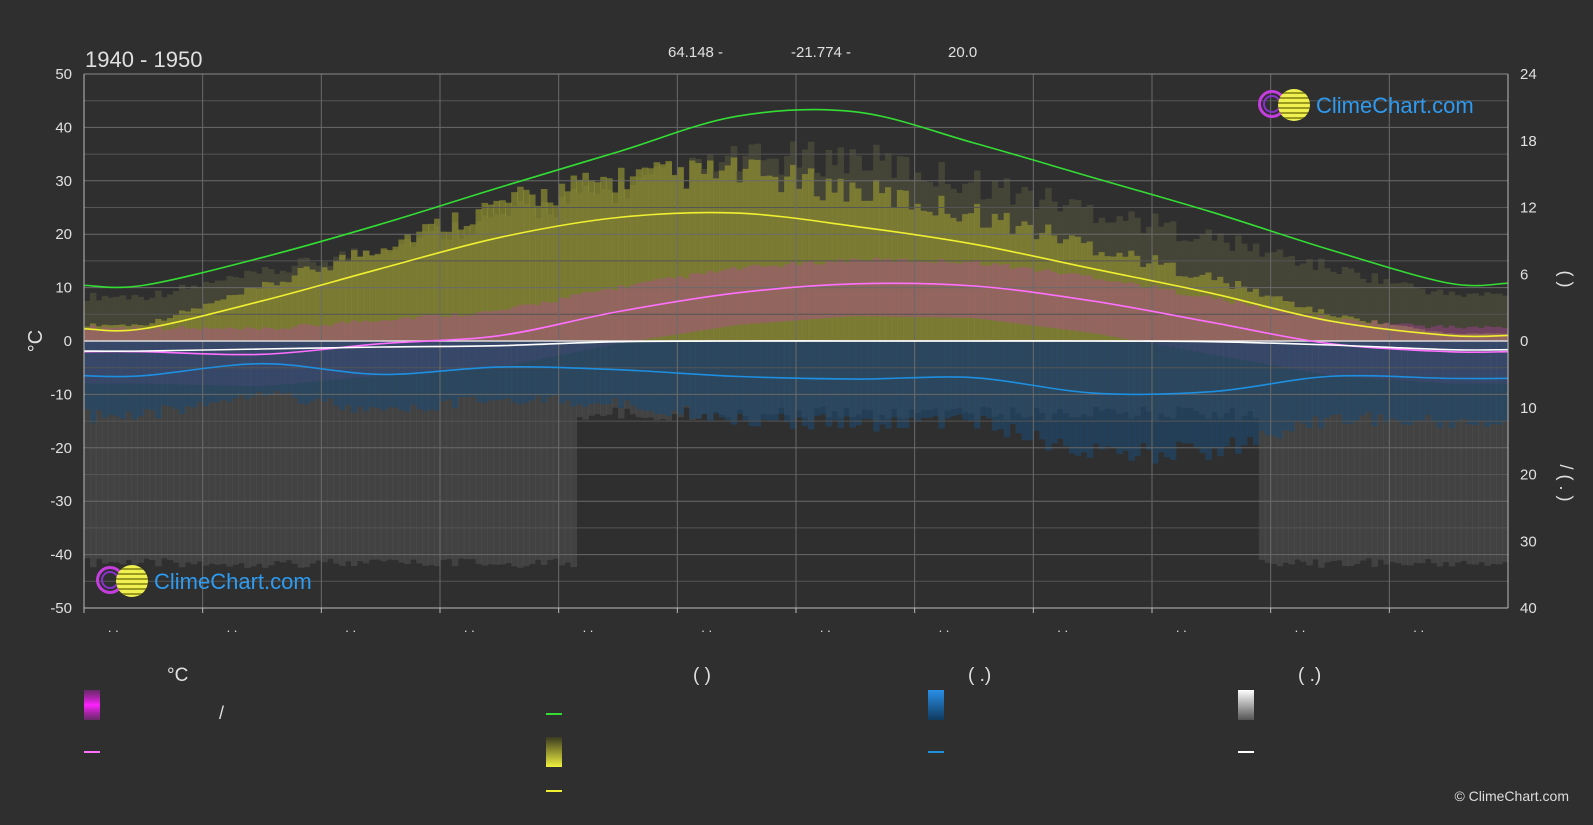 This screenshot has width=1593, height=825. Describe the element at coordinates (1366, 106) in the screenshot. I see `brand-logo-top: ClimeChart.com` at that location.